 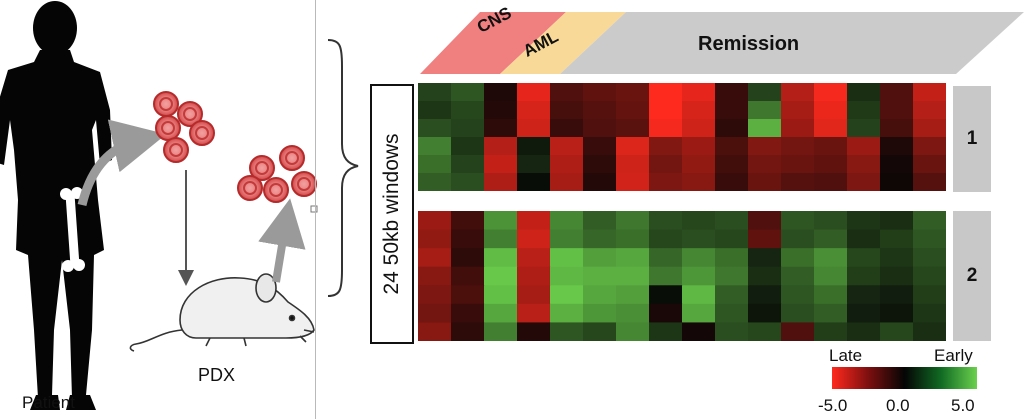 What do you see at coordinates (749, 44) in the screenshot?
I see `header-remission-label: Remission` at bounding box center [749, 44].